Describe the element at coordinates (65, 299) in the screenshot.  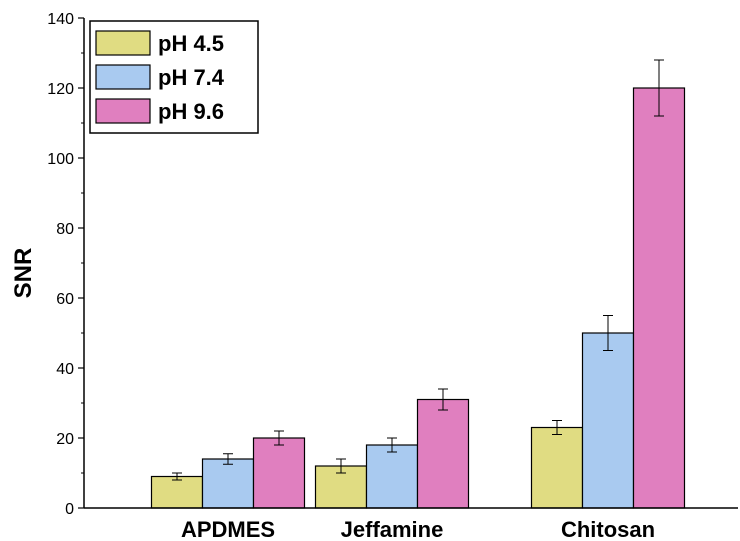
I see `y-tick-label-60: 60` at that location.